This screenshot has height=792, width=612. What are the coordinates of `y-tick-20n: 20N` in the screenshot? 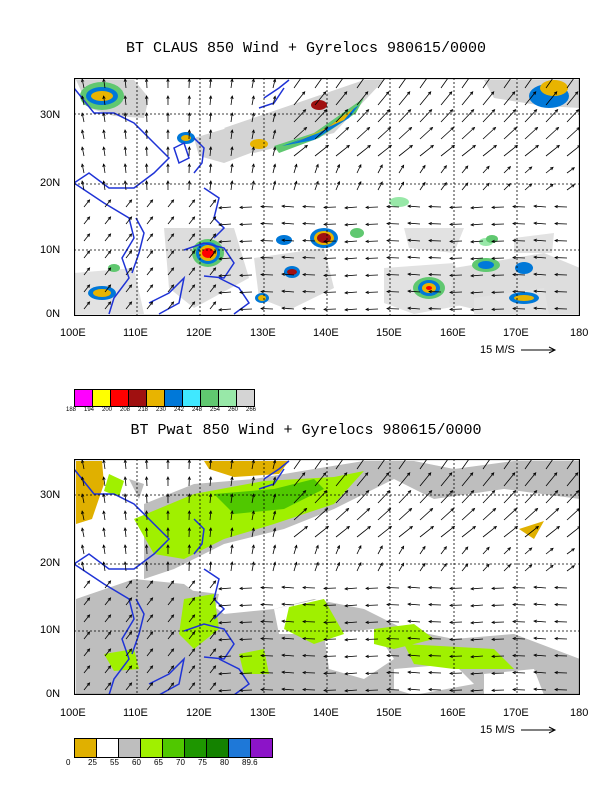 It's located at (50, 183).